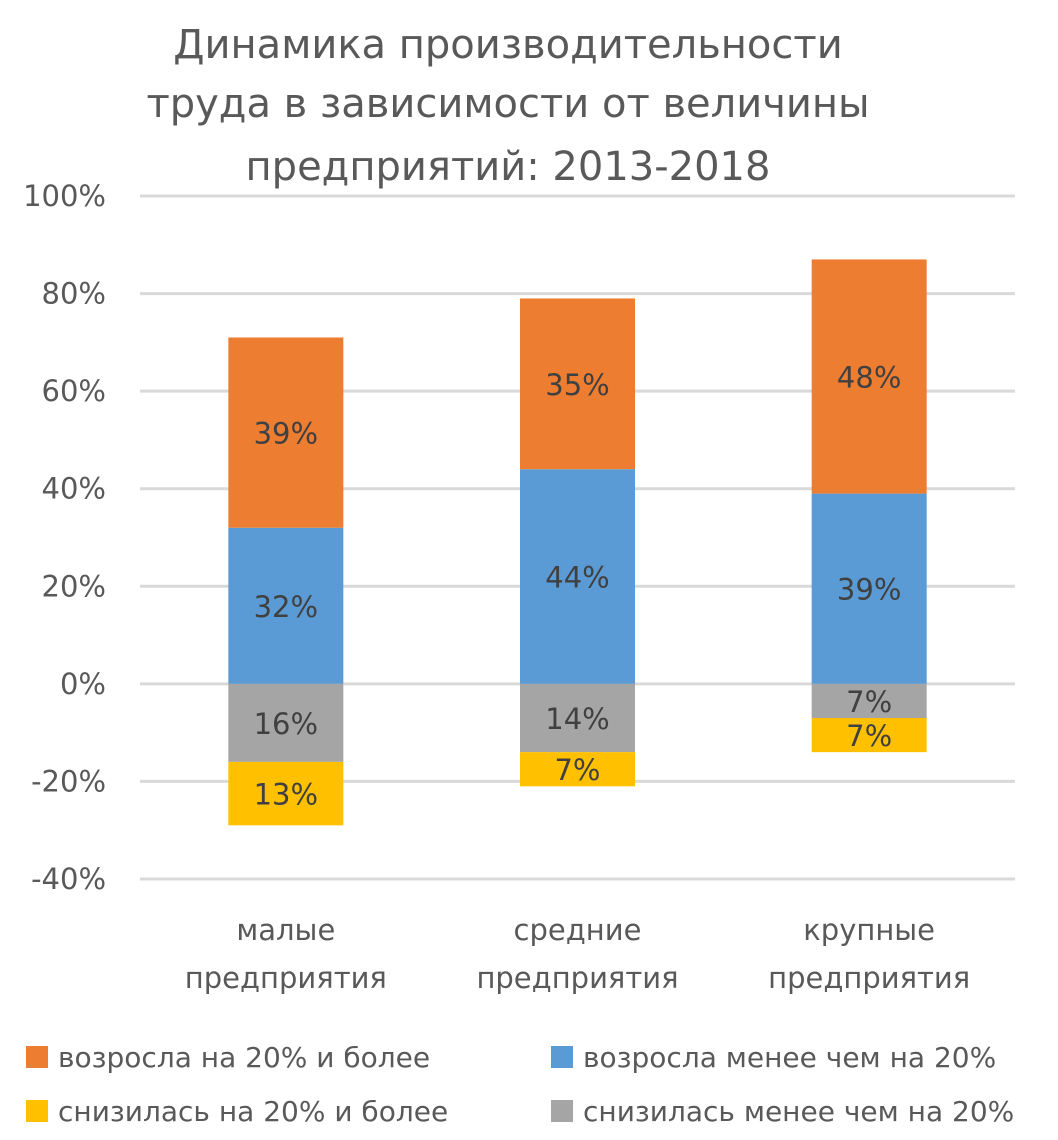 This screenshot has width=1058, height=1140. Describe the element at coordinates (798, 1111) in the screenshot. I see `legend-label: снизилась менее чем на 20%` at that location.